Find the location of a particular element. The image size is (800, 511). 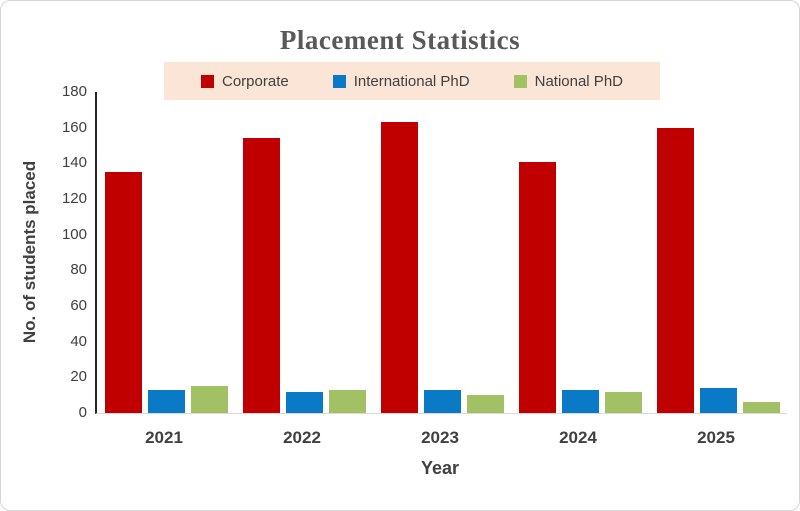

x-tick-label: 2021 is located at coordinates (164, 437).